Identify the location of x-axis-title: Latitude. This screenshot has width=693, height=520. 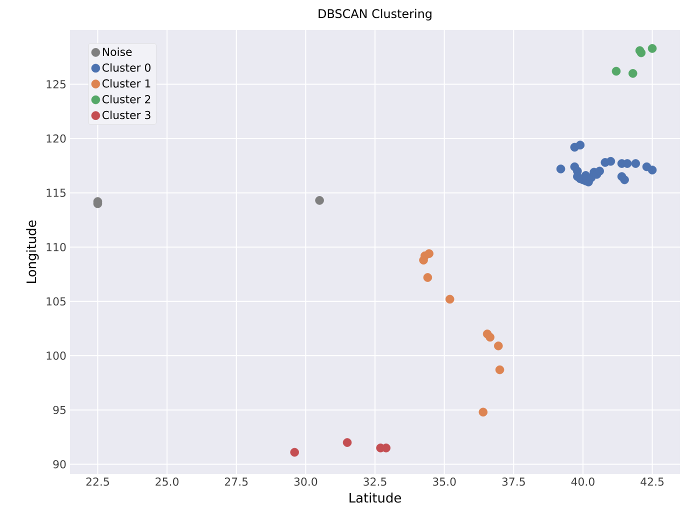
(375, 497).